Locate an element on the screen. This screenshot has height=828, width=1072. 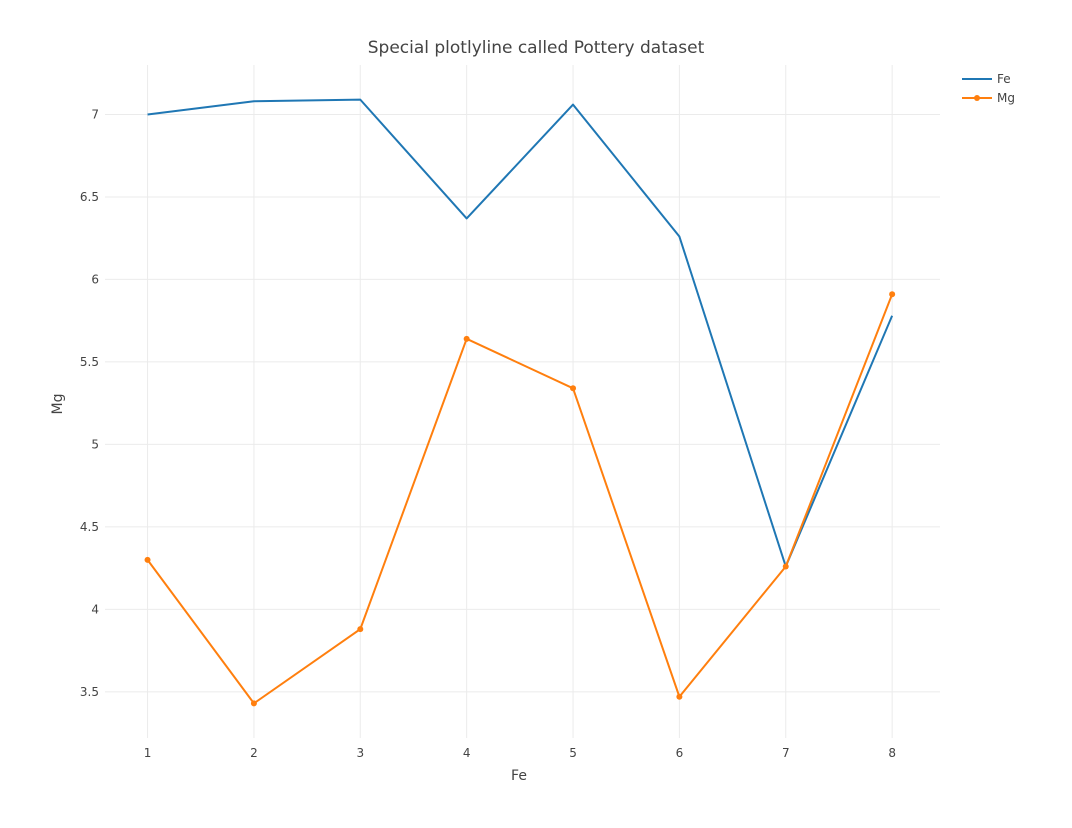
y-tick-label: 4.5 is located at coordinates (89, 527).